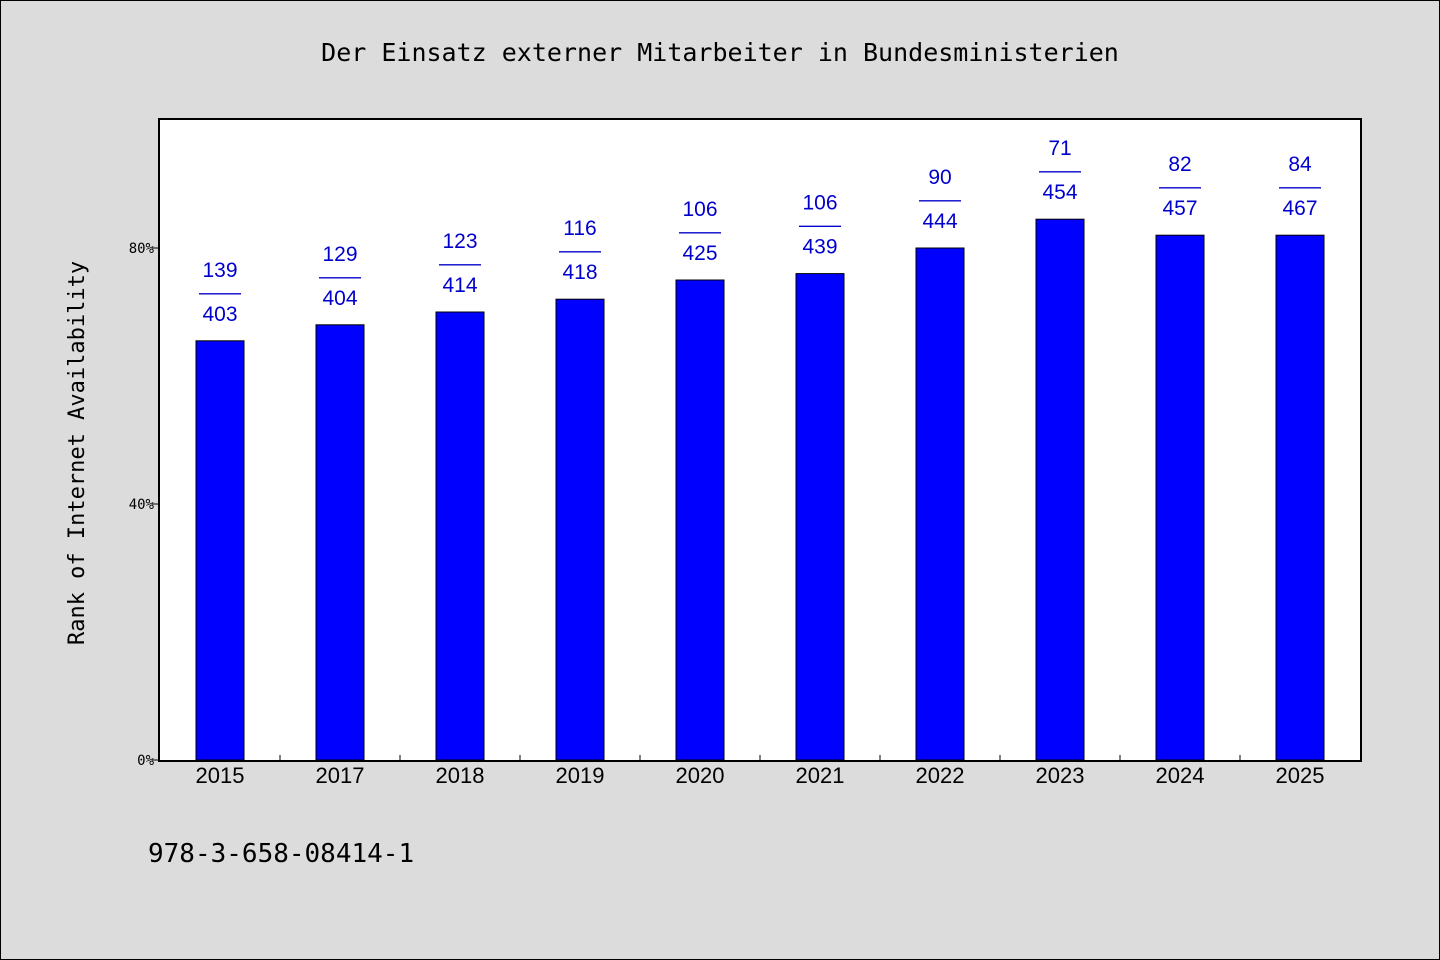 Image resolution: width=1440 pixels, height=960 pixels. What do you see at coordinates (77, 453) in the screenshot?
I see `y-axis-label: Rank of Internet Availability` at bounding box center [77, 453].